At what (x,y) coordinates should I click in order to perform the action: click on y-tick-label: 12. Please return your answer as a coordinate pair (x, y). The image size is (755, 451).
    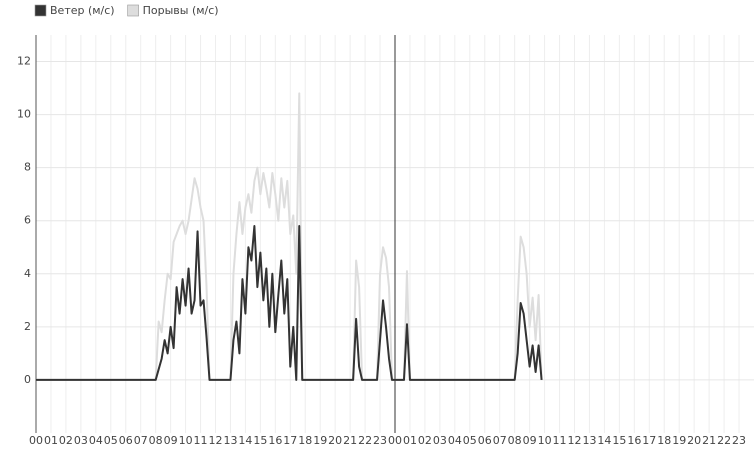
    Looking at the image, I should click on (24, 61).